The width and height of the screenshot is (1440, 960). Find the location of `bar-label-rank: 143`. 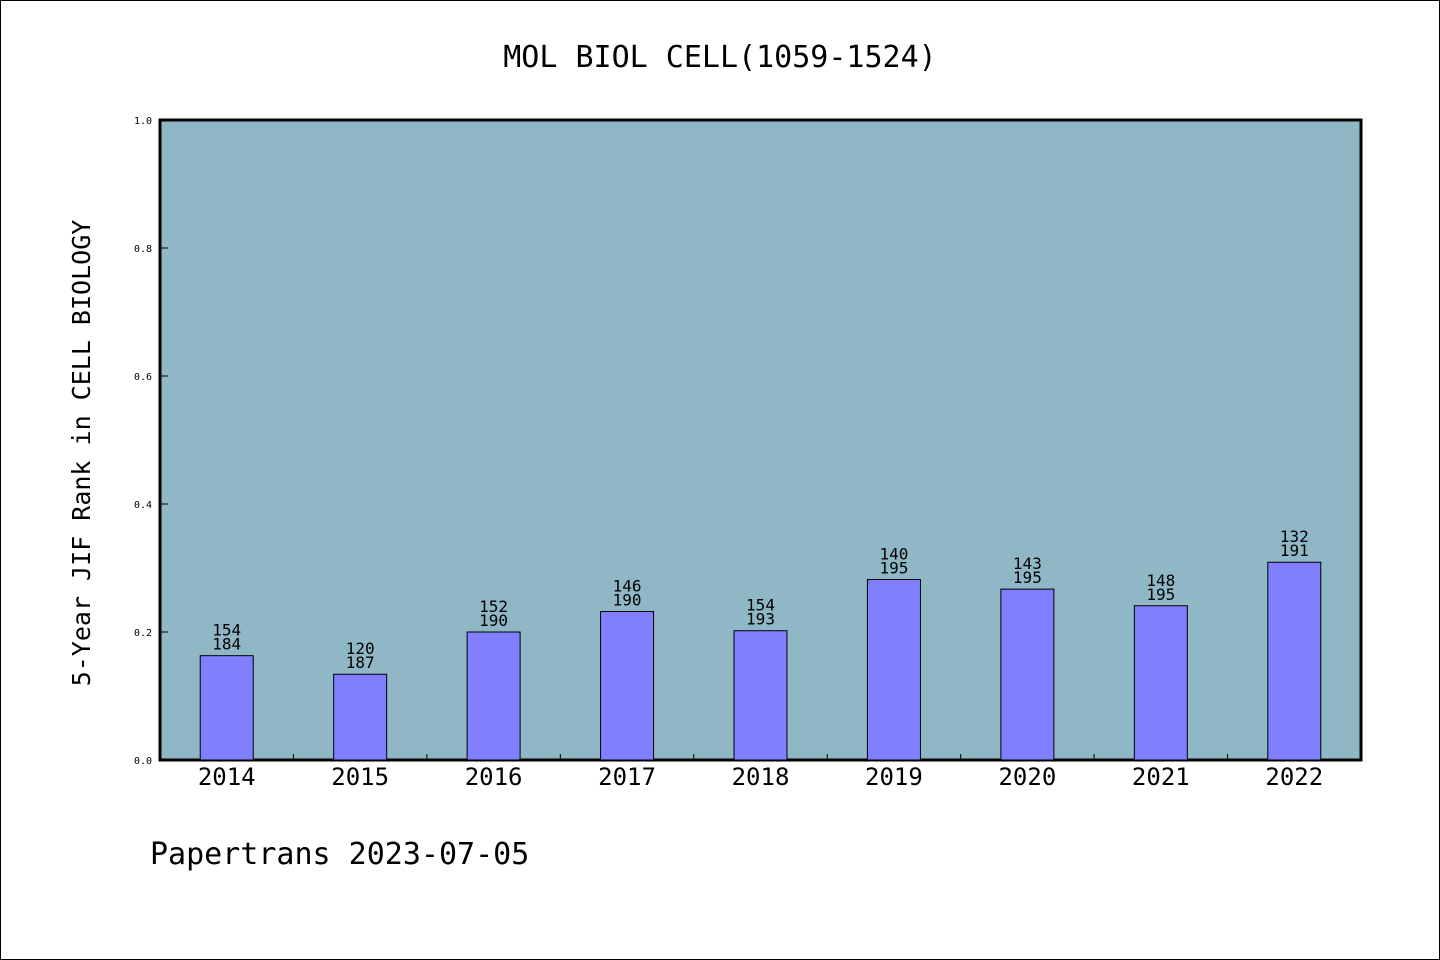

bar-label-rank: 143 is located at coordinates (1027, 563).